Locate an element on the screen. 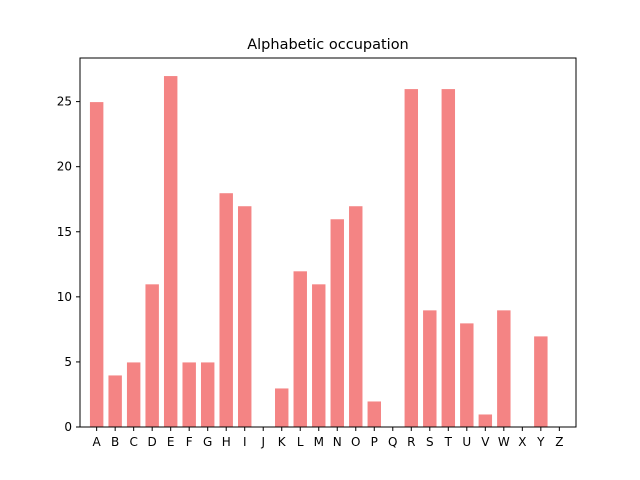 Image resolution: width=640 pixels, height=480 pixels. bar-H is located at coordinates (226, 310).